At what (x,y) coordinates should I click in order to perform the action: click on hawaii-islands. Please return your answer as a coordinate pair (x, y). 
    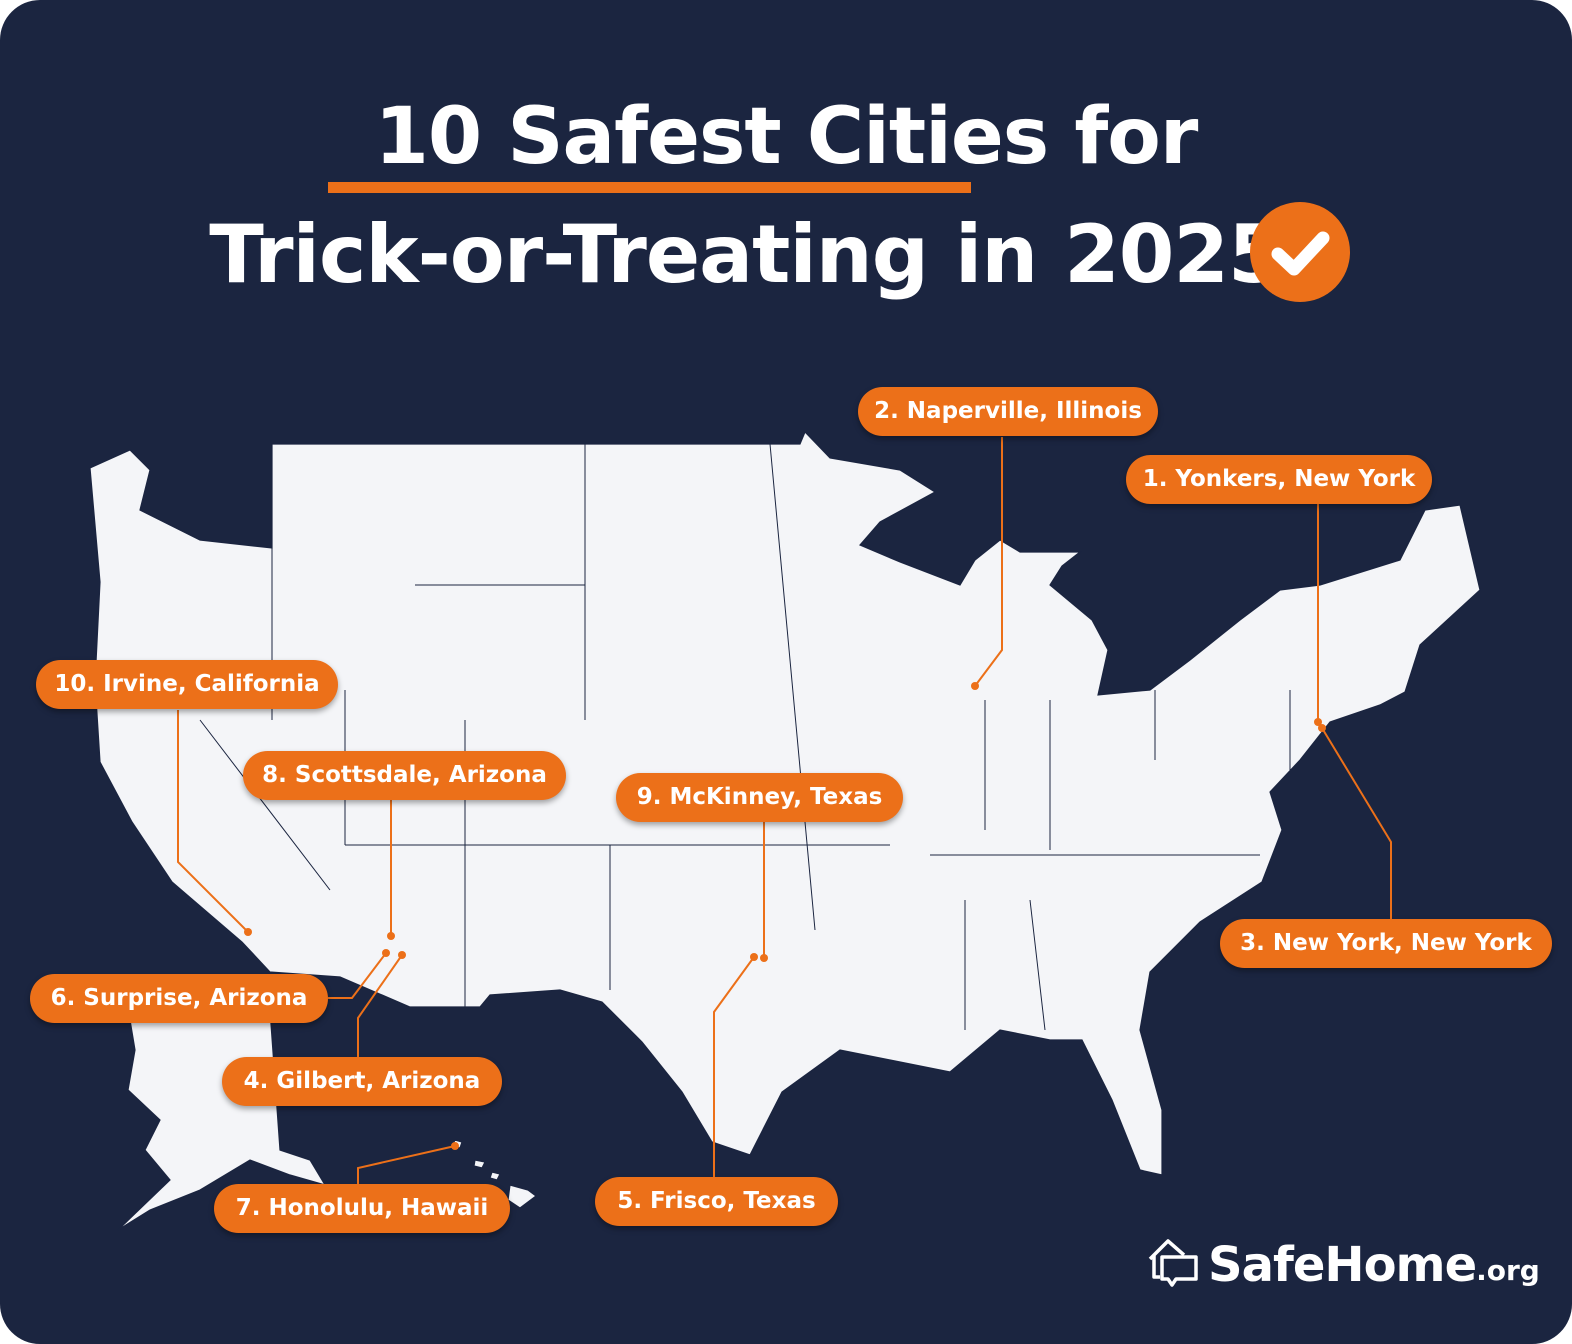
    Looking at the image, I should click on (476, 1160).